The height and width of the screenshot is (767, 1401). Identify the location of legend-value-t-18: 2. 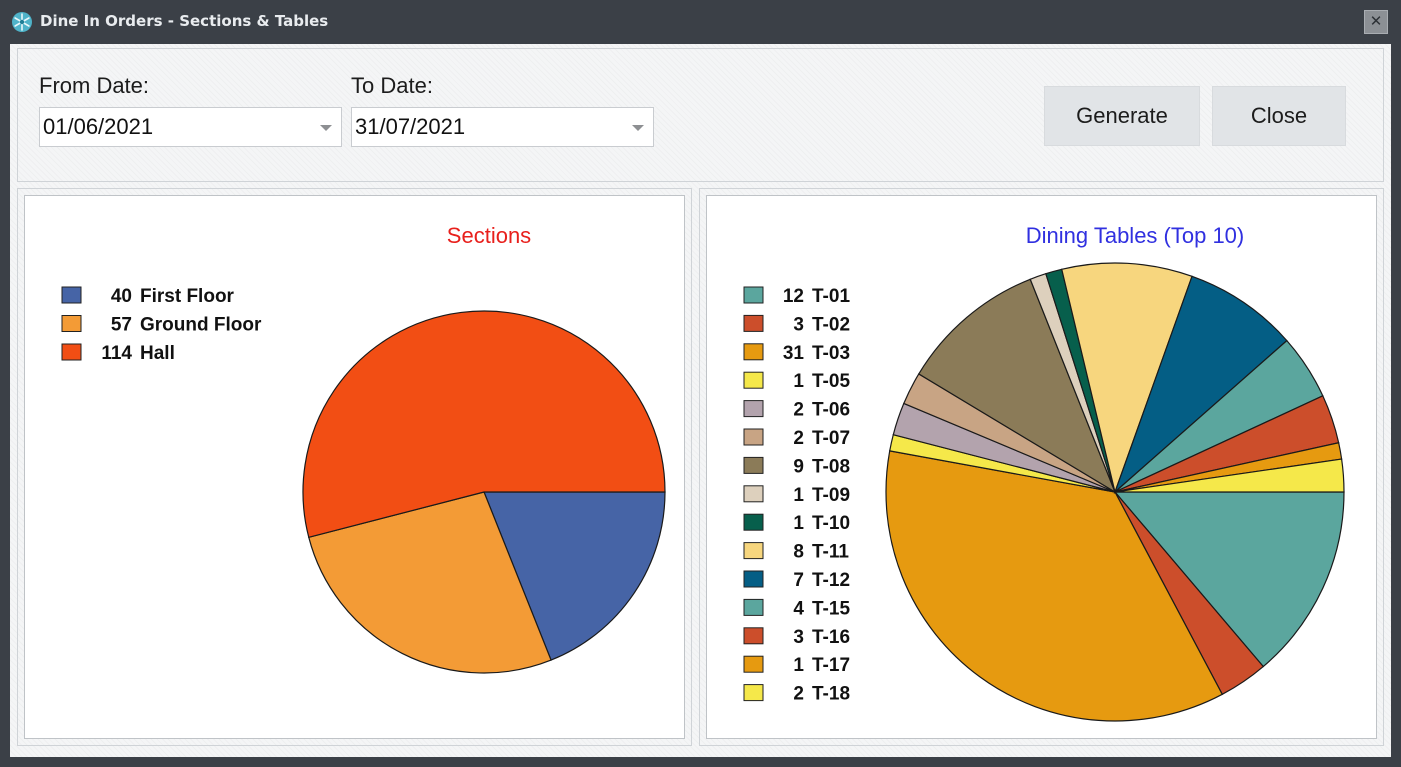
(798, 694).